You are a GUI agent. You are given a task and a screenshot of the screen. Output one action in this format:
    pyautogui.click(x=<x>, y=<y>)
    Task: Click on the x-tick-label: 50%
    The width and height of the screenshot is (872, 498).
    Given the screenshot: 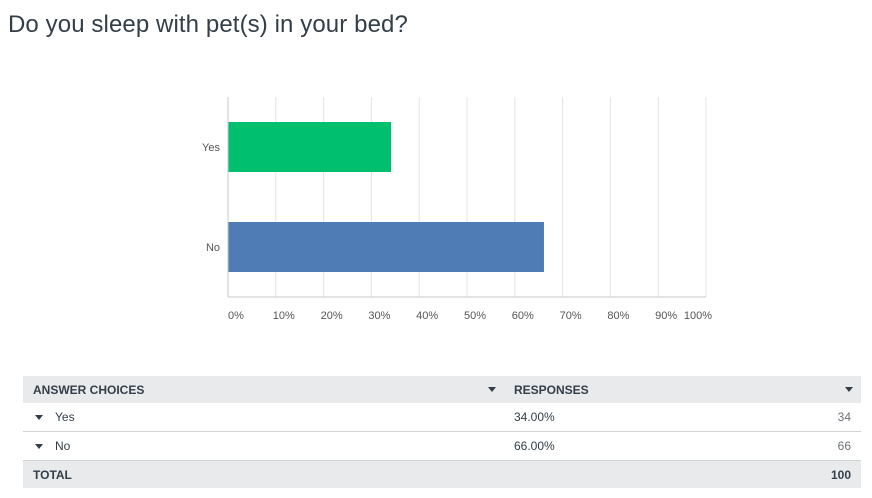 What is the action you would take?
    pyautogui.click(x=475, y=316)
    